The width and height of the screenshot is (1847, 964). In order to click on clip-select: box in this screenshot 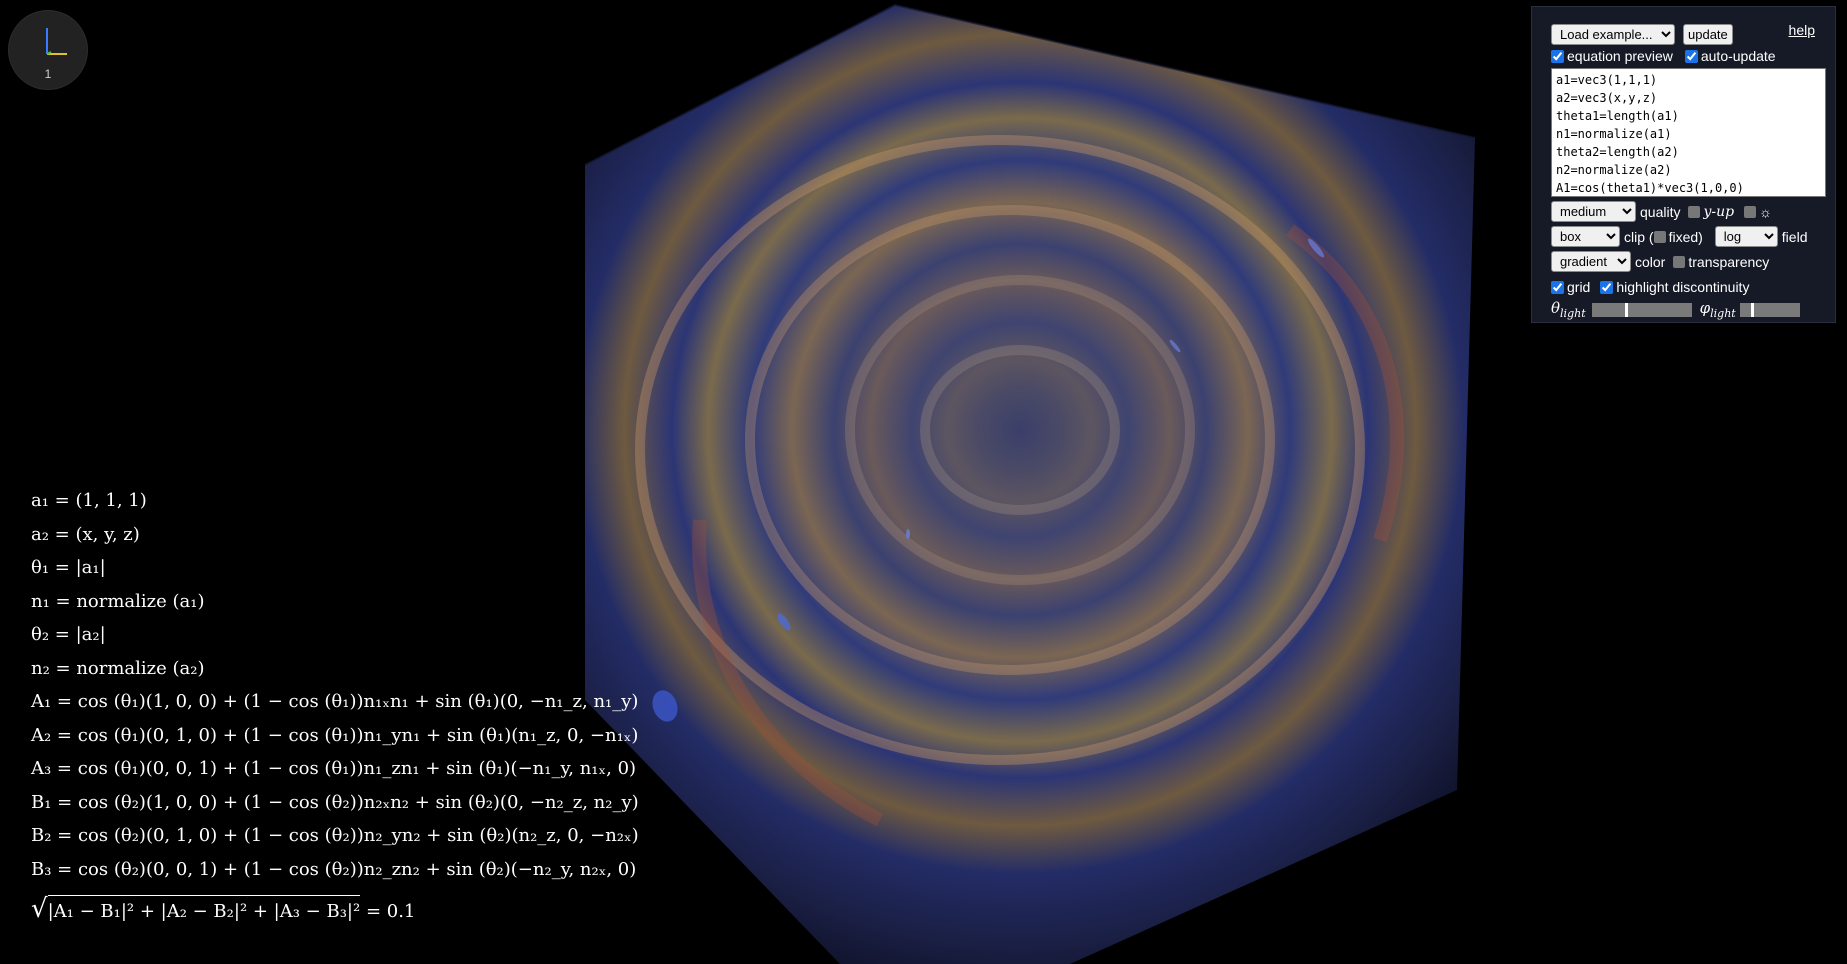, I will do `click(1585, 236)`.